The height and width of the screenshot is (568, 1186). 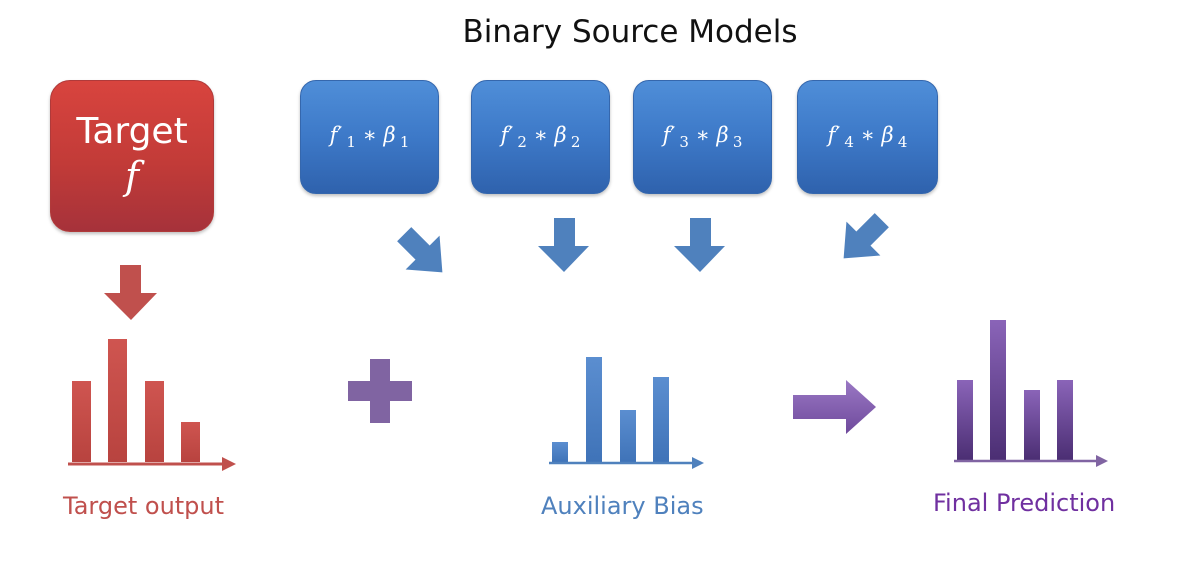 I want to click on target-model-box: Target f, so click(x=132, y=156).